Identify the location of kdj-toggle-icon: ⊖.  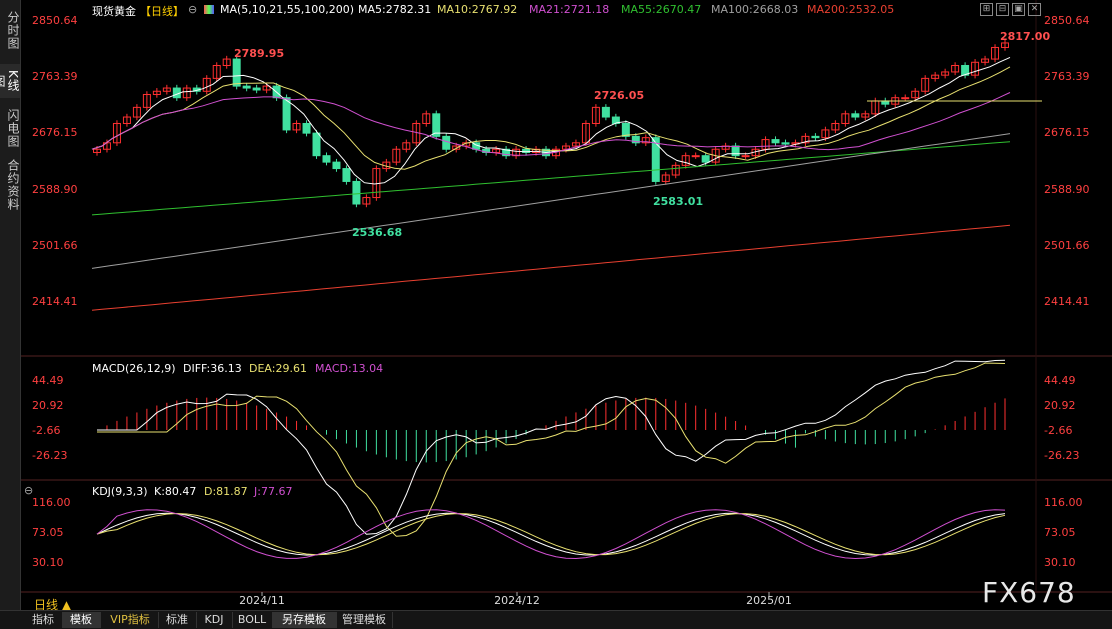
(29, 490).